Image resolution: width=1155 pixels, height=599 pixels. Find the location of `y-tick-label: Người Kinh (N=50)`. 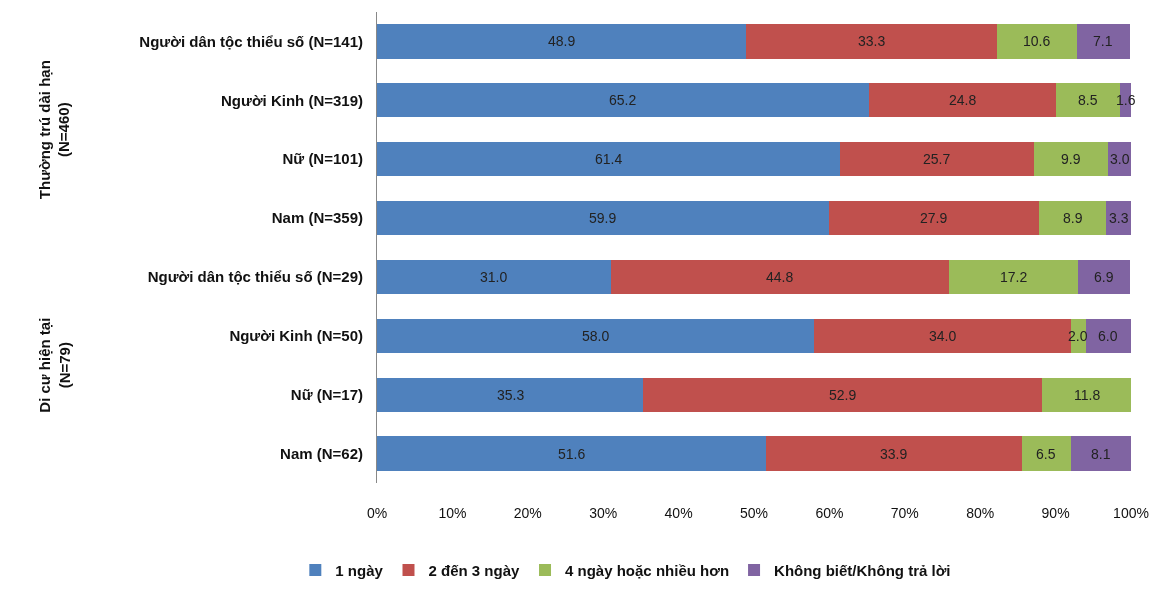

y-tick-label: Người Kinh (N=50) is located at coordinates (296, 336).